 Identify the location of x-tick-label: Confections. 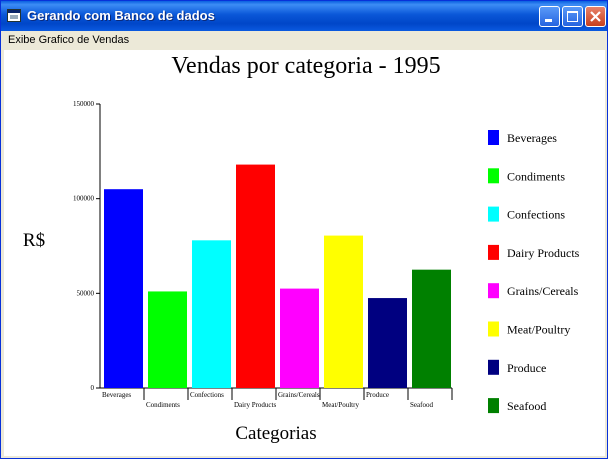
(207, 395).